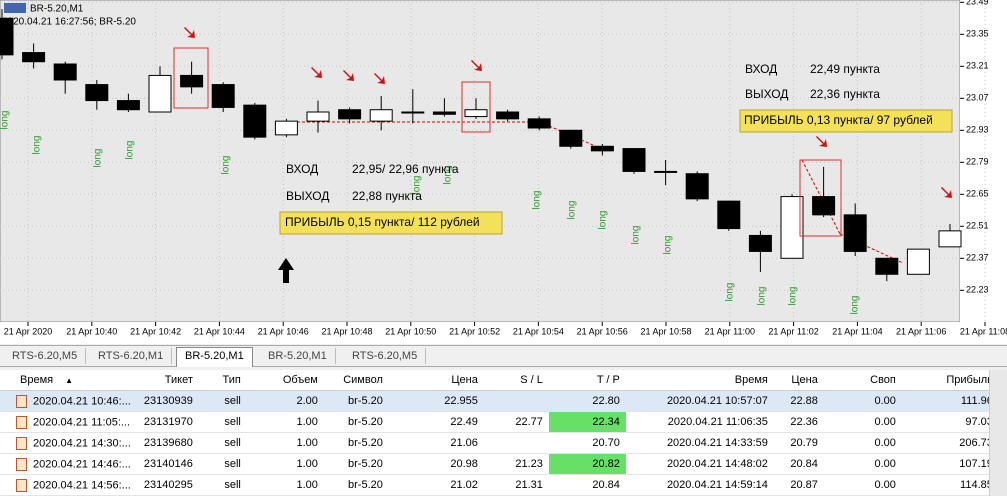 Image resolution: width=1007 pixels, height=496 pixels. What do you see at coordinates (977, 98) in the screenshot?
I see `y-tick-label: 23.07` at bounding box center [977, 98].